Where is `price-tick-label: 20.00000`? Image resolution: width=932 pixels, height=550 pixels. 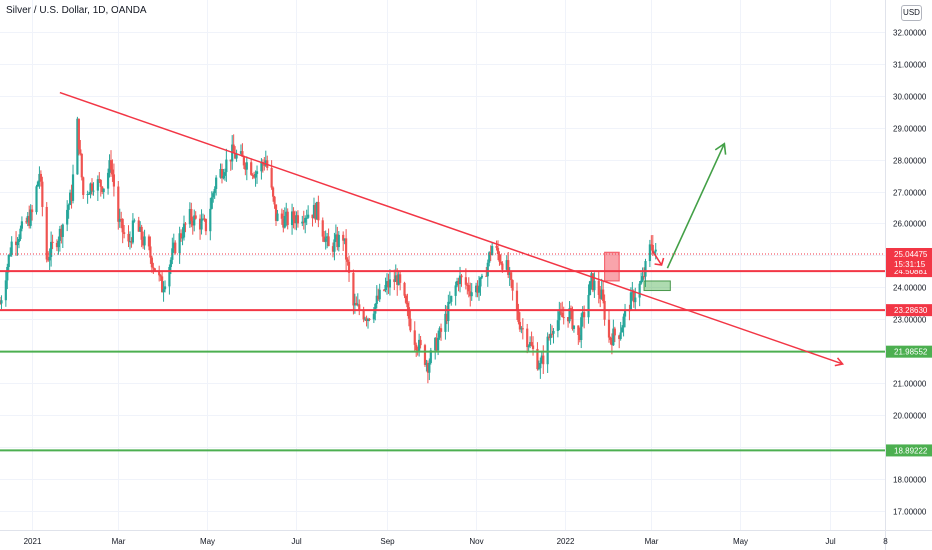 price-tick-label: 20.00000 is located at coordinates (910, 416).